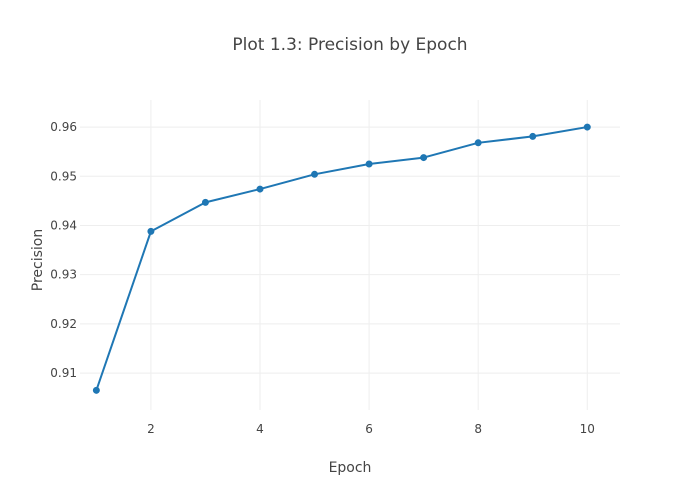  What do you see at coordinates (63, 176) in the screenshot?
I see `y-tick-label: 0.95` at bounding box center [63, 176].